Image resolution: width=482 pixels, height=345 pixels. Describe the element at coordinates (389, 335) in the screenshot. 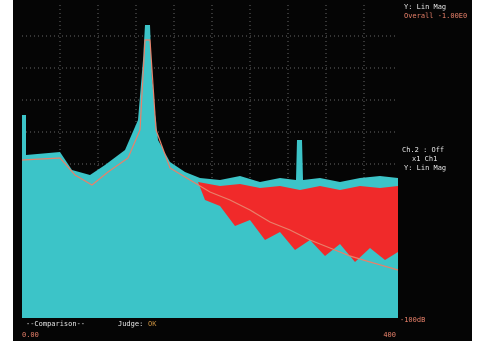

I see `x-axis-end: 400` at that location.